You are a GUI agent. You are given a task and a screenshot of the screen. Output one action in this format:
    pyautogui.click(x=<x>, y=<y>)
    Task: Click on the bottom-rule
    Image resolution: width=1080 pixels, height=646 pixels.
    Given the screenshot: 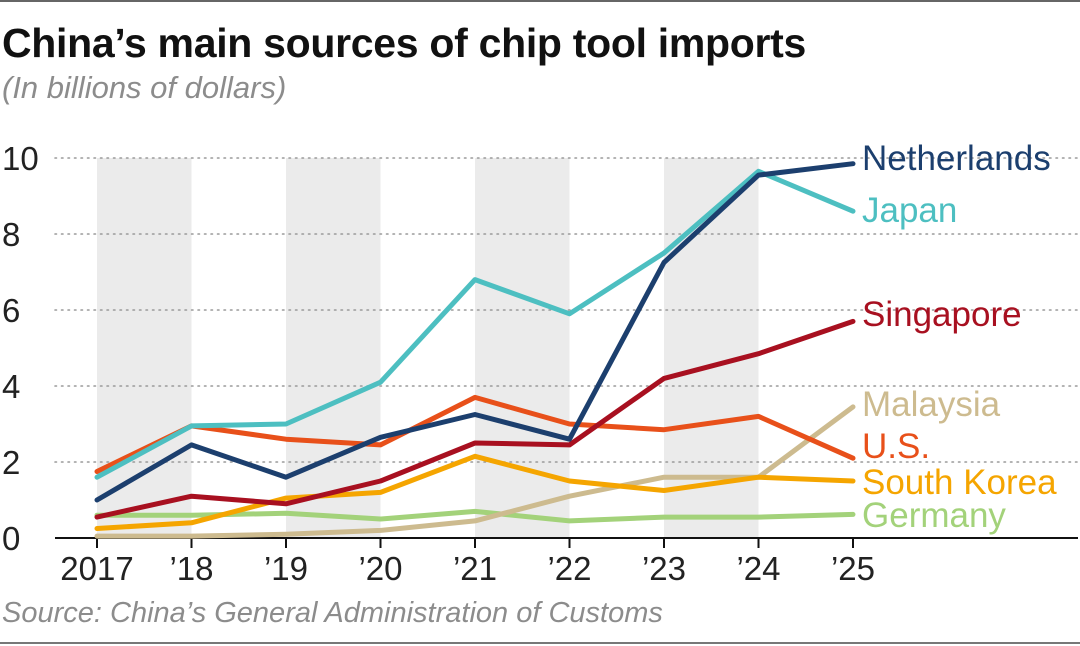 What is the action you would take?
    pyautogui.click(x=540, y=643)
    